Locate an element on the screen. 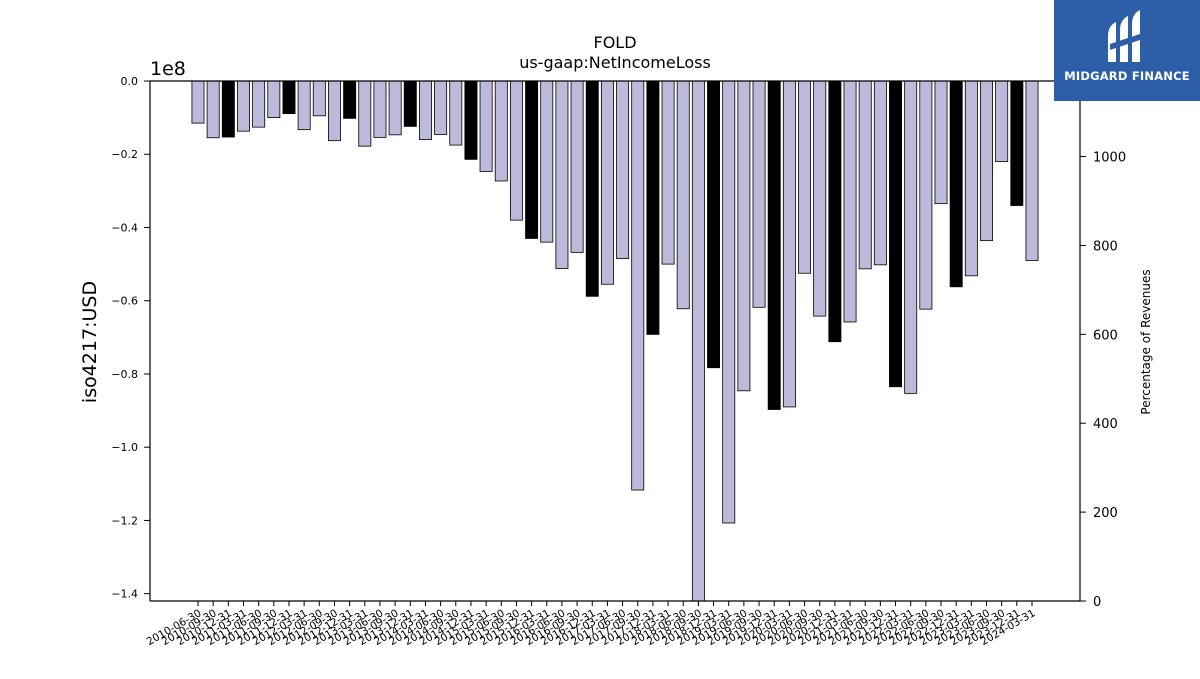  y-axis-ticks: 0.0 −0.2 −0.4 −0.6 −0.8 −1.0 −1.2 −1.4 is located at coordinates (130, 338).